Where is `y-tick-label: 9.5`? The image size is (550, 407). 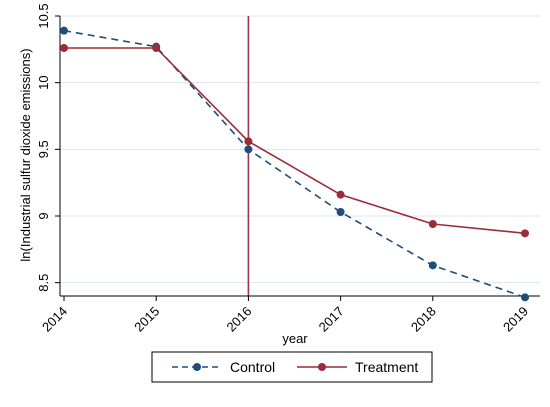 y-tick-label: 9.5 is located at coordinates (43, 149).